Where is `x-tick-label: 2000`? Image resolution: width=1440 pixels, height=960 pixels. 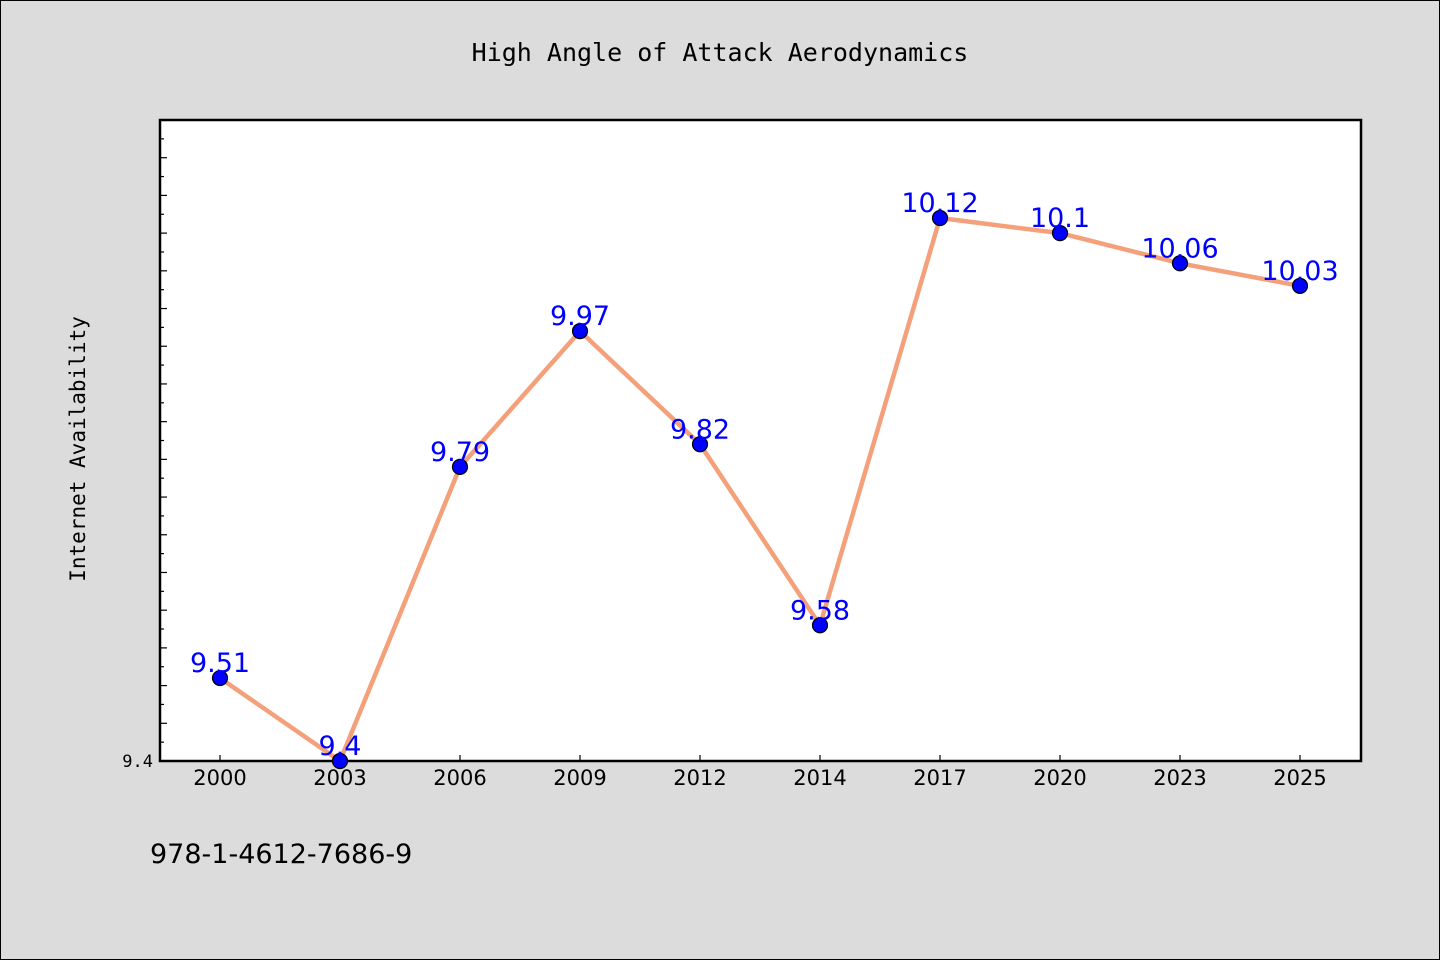 x-tick-label: 2000 is located at coordinates (219, 778).